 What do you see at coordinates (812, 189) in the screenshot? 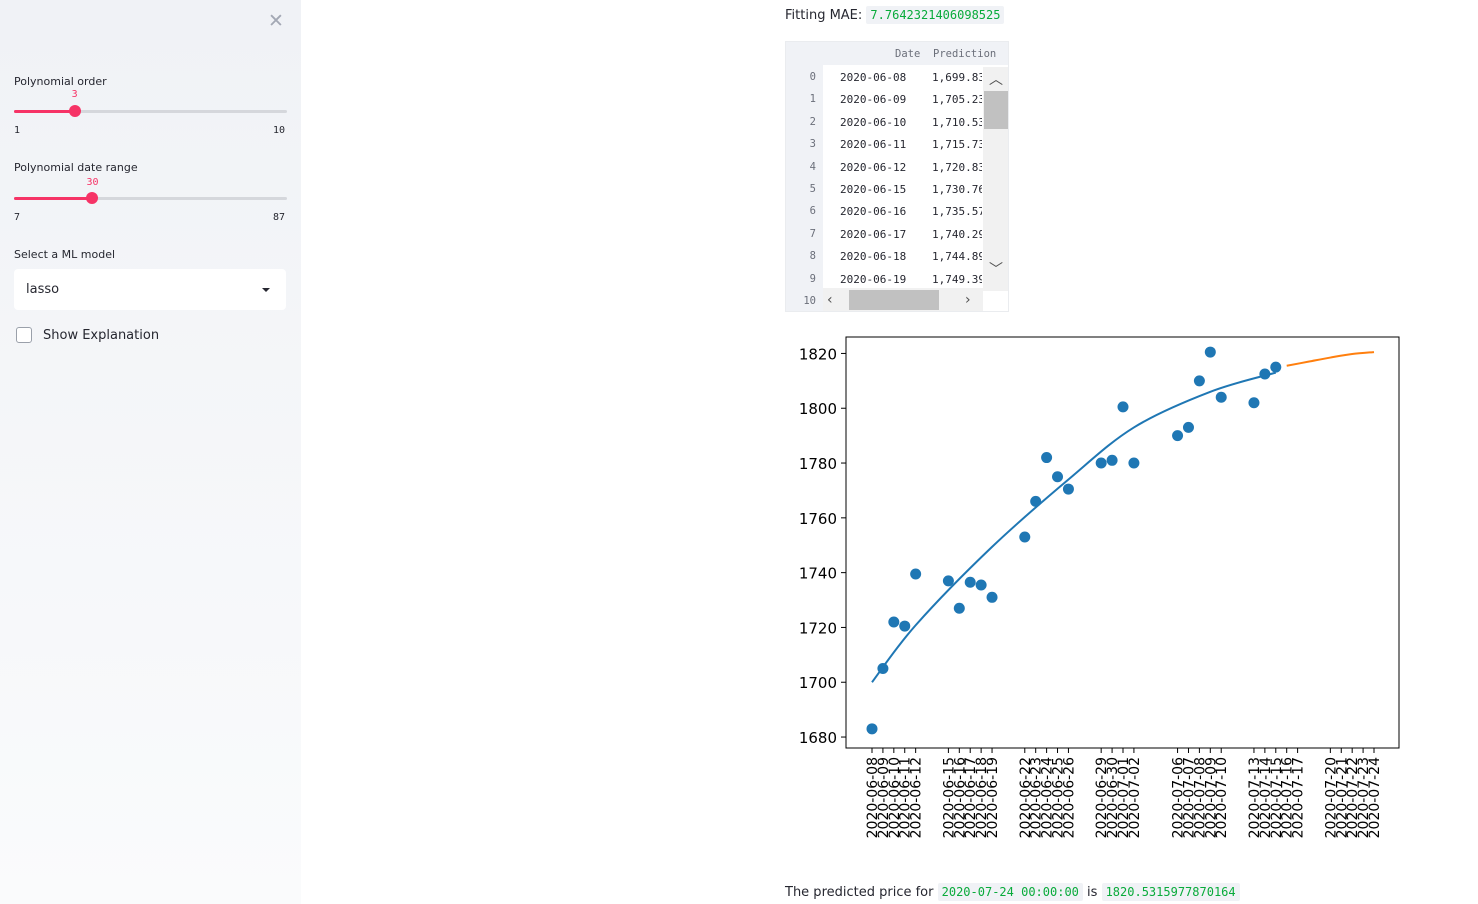
I see `table-row-index: 5` at bounding box center [812, 189].